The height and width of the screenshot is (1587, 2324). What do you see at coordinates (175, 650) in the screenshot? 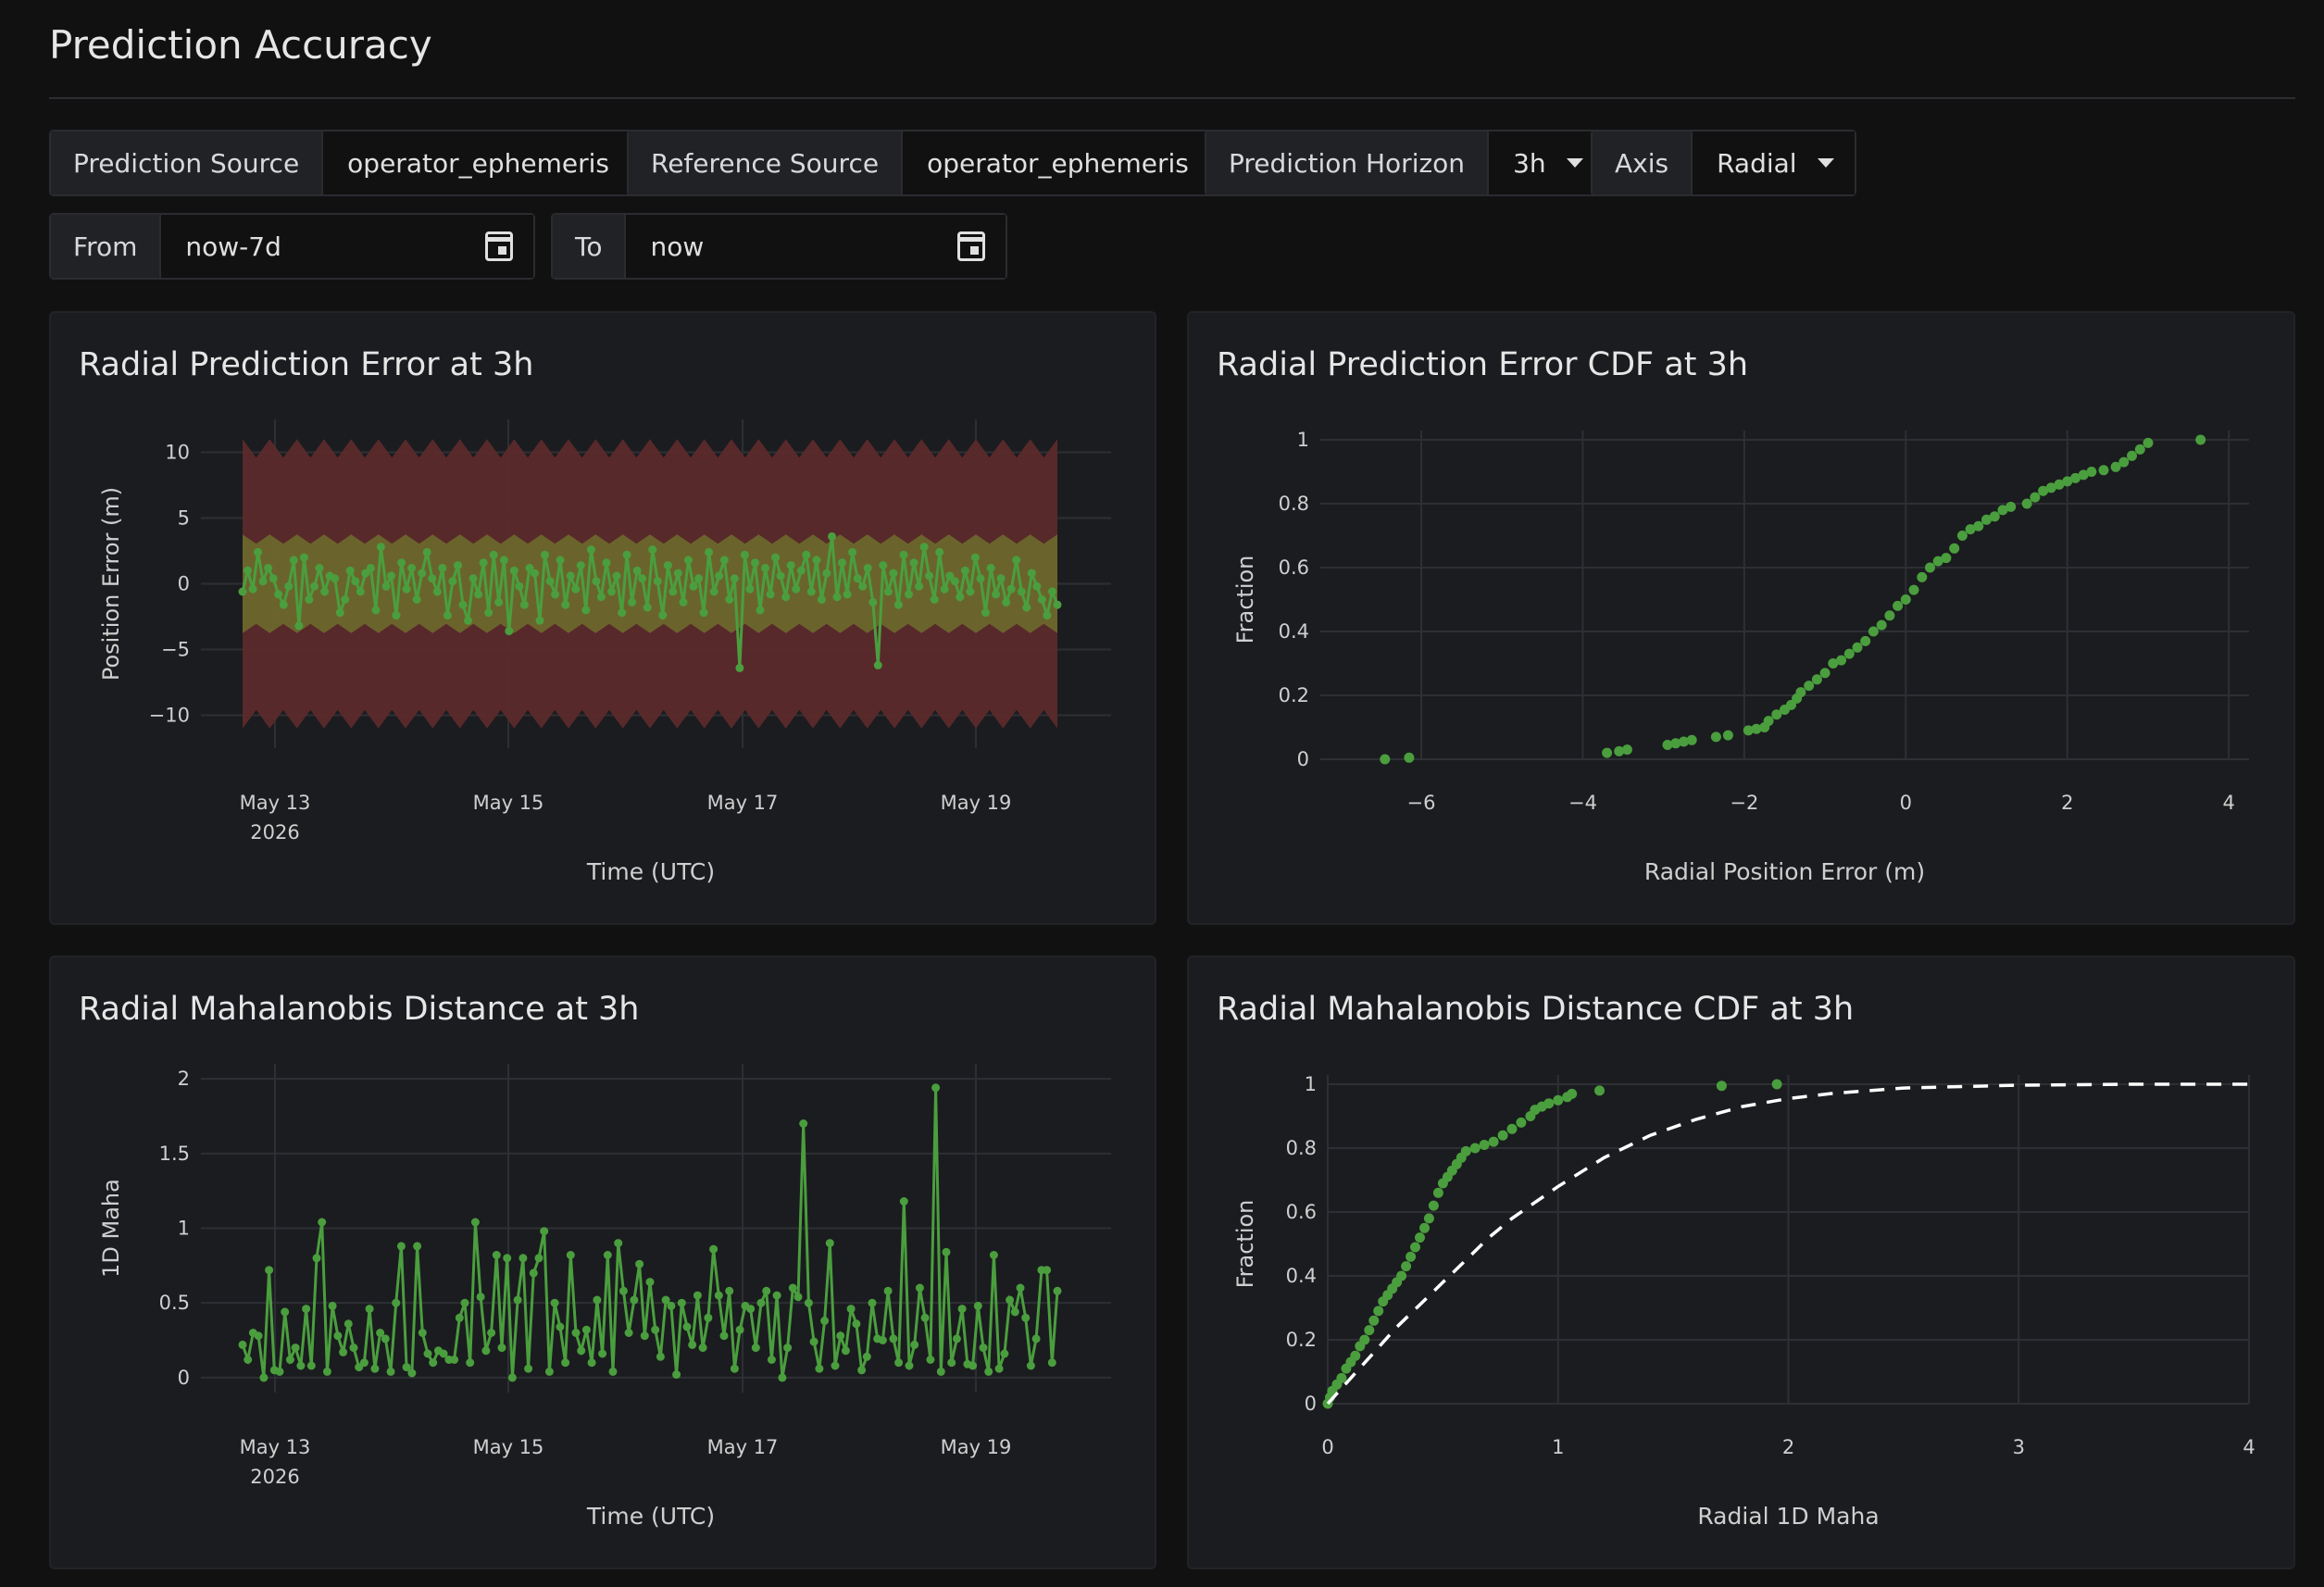
I see `y-tick-label: −5` at bounding box center [175, 650].